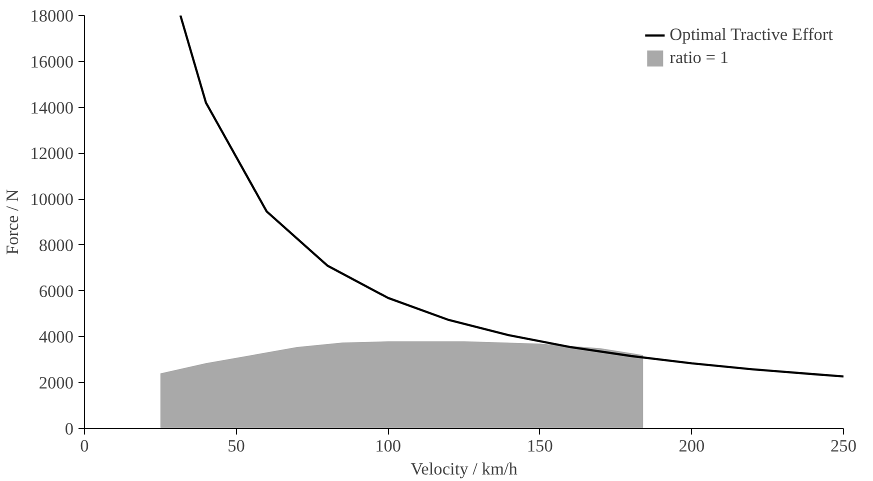  I want to click on y-tick-label: 2000, so click(56, 383).